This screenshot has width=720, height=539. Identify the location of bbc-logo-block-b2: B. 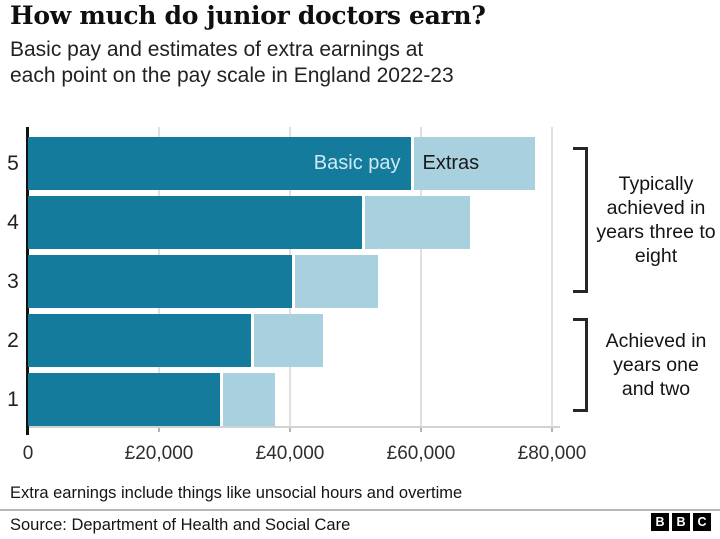
(681, 522).